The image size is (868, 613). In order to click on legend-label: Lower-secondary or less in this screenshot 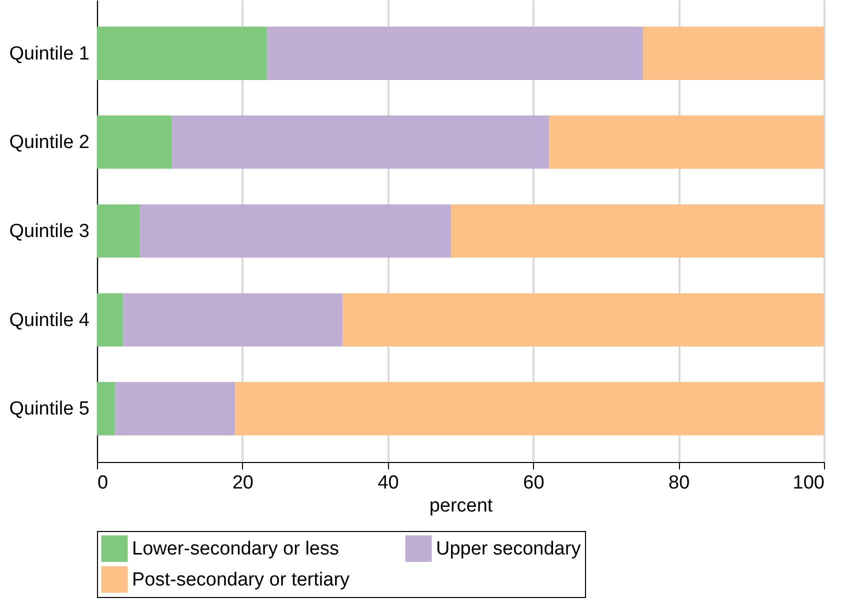, I will do `click(235, 549)`.